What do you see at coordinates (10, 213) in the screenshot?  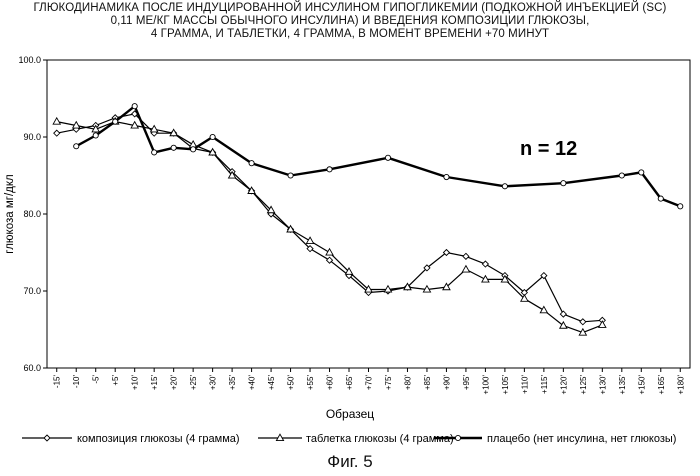 I see `y-axis-label: глюкоза мг/дкл` at bounding box center [10, 213].